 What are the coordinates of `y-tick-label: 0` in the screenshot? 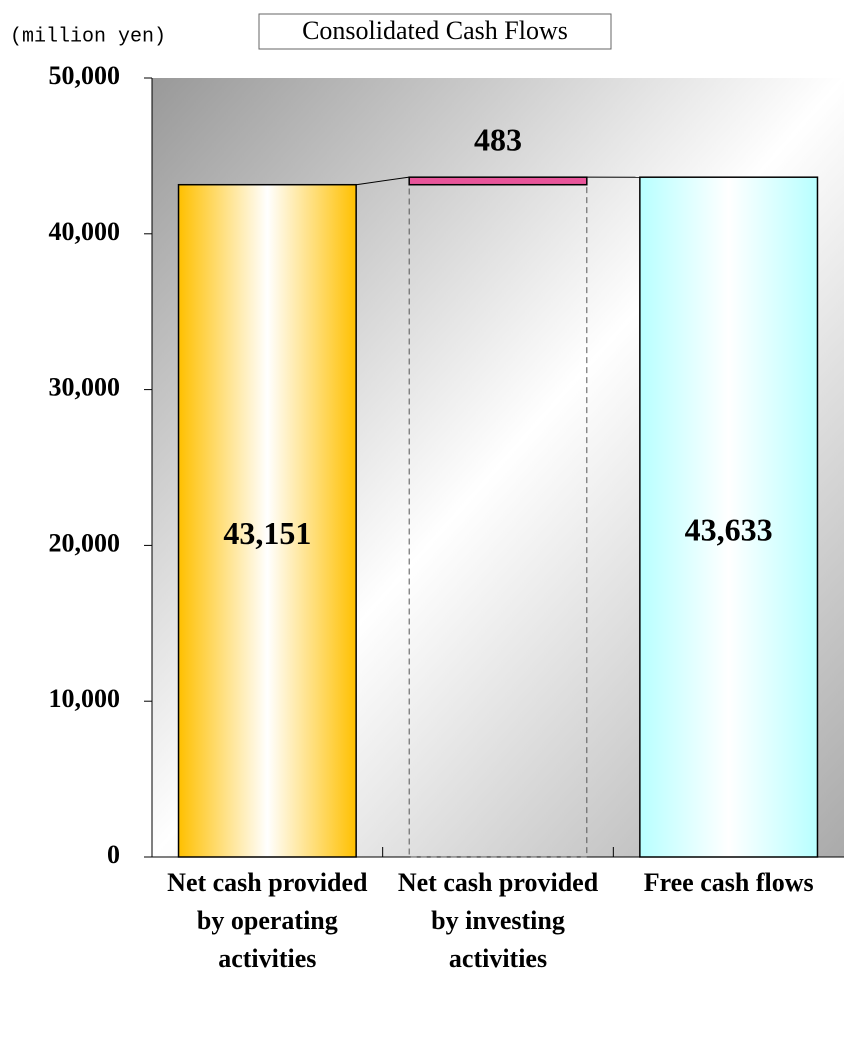 It's located at (113, 854).